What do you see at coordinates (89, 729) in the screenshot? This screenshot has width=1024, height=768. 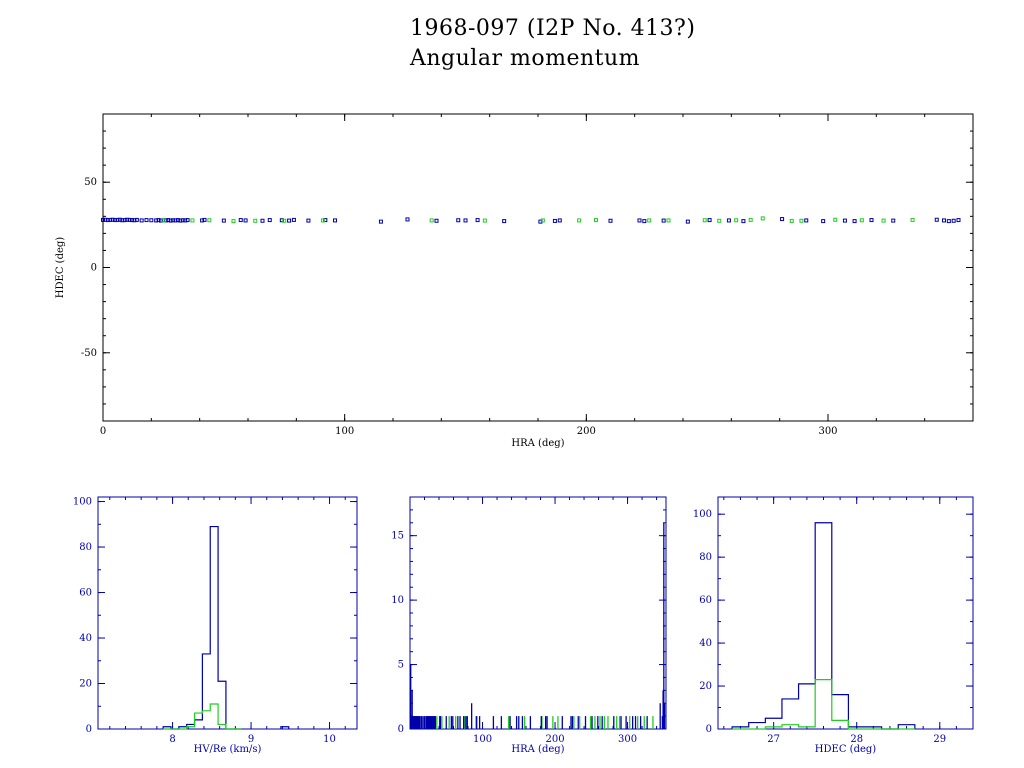 I see `hv-hist-y-tick-label: 0` at bounding box center [89, 729].